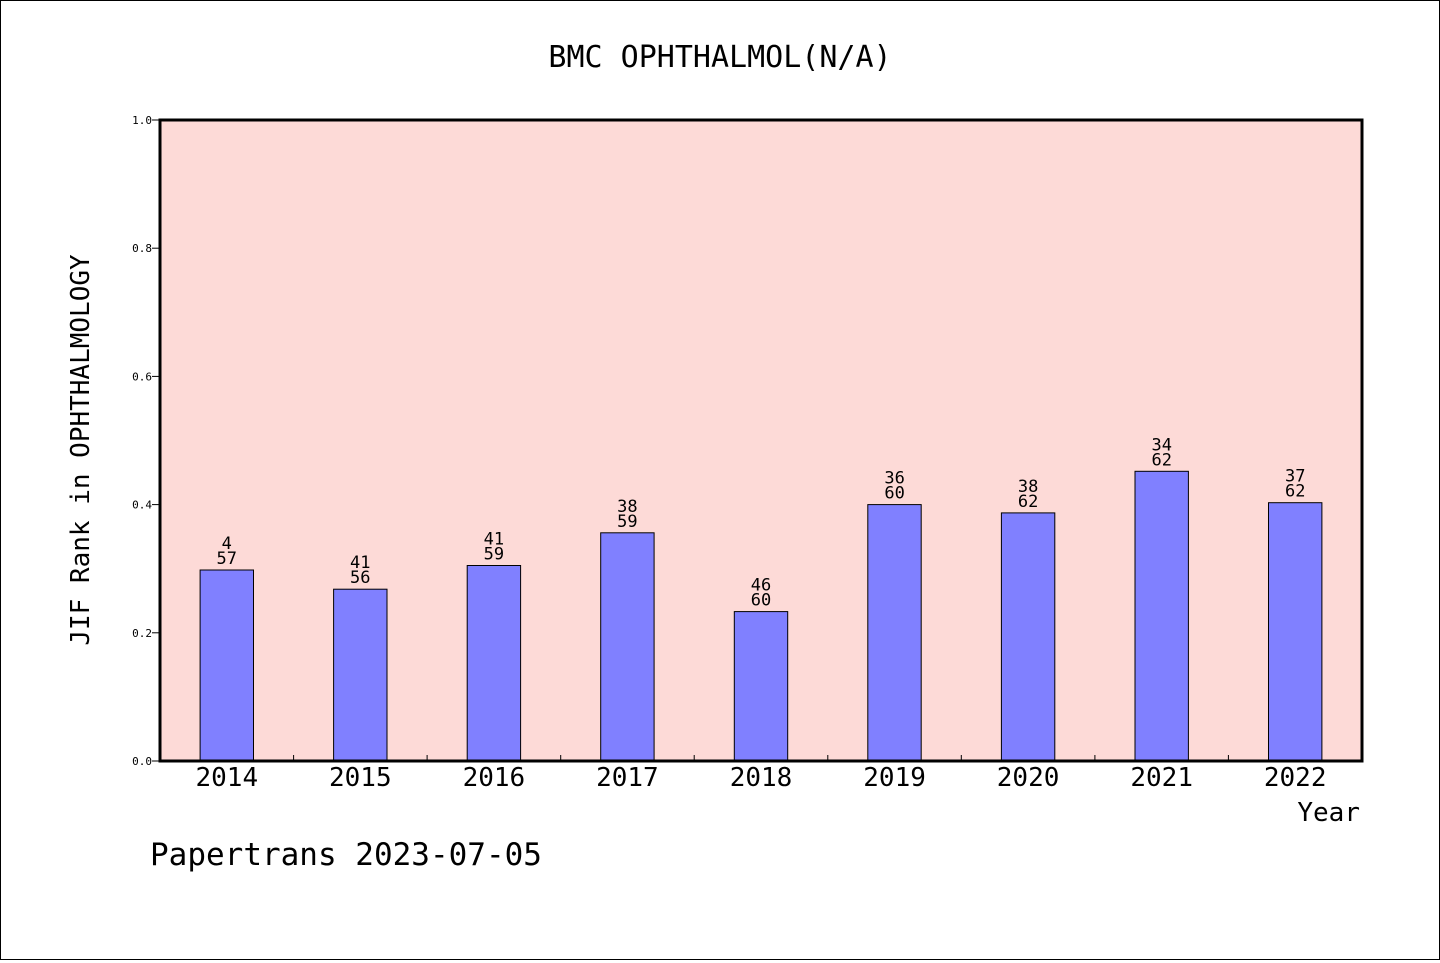 The width and height of the screenshot is (1440, 963). What do you see at coordinates (1295, 632) in the screenshot?
I see `bar-2022` at bounding box center [1295, 632].